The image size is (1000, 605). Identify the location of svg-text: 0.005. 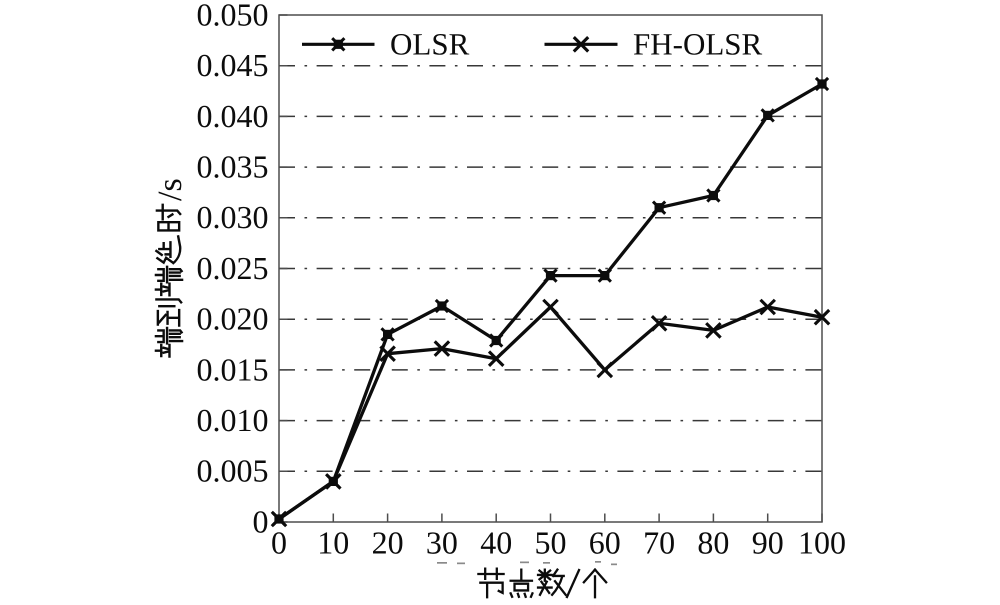
(233, 471).